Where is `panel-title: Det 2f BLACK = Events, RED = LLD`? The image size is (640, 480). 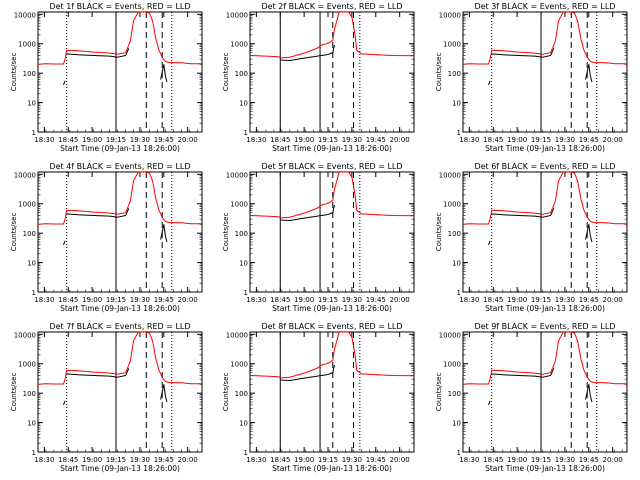 panel-title: Det 2f BLACK = Events, RED = LLD is located at coordinates (331, 6).